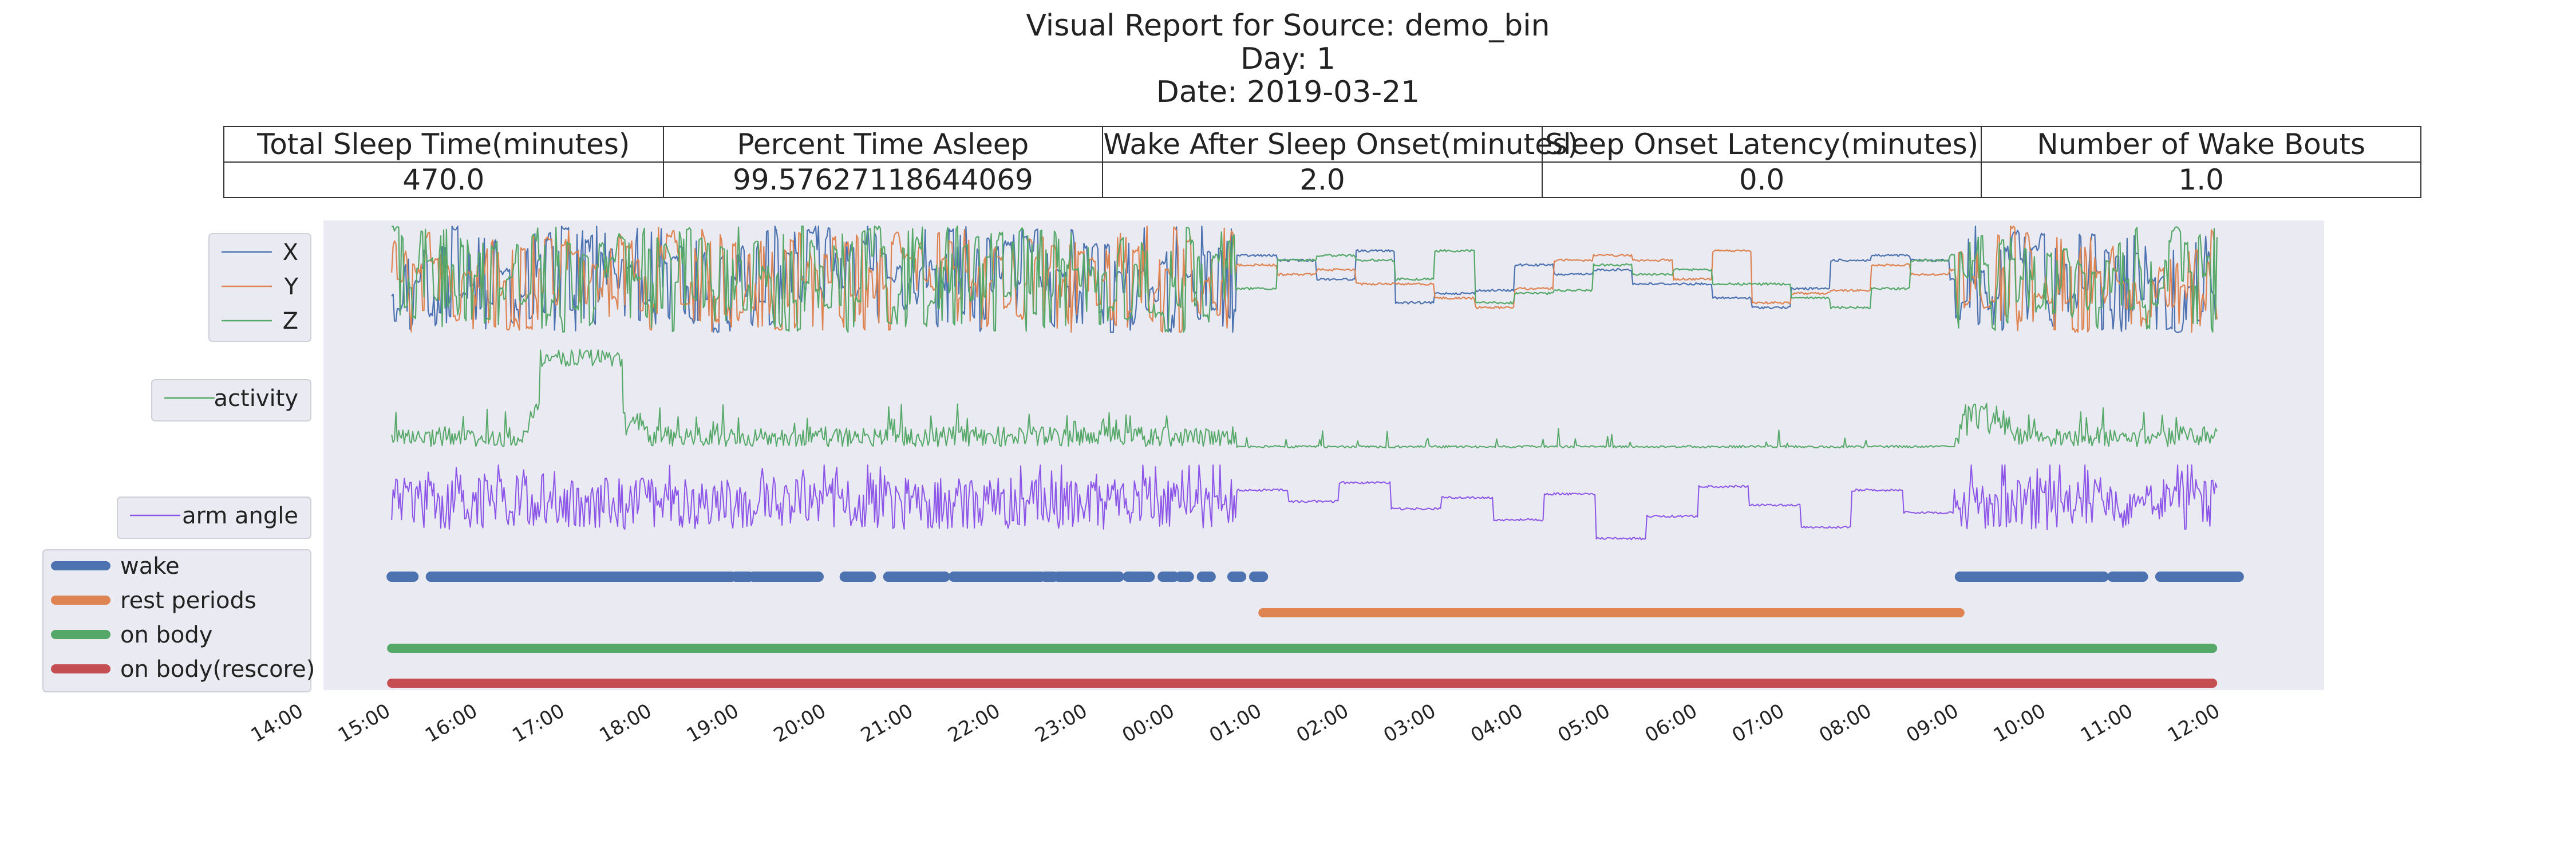 This screenshot has width=2576, height=859. What do you see at coordinates (1061, 723) in the screenshot?
I see `x-tick-label: 23:00` at bounding box center [1061, 723].